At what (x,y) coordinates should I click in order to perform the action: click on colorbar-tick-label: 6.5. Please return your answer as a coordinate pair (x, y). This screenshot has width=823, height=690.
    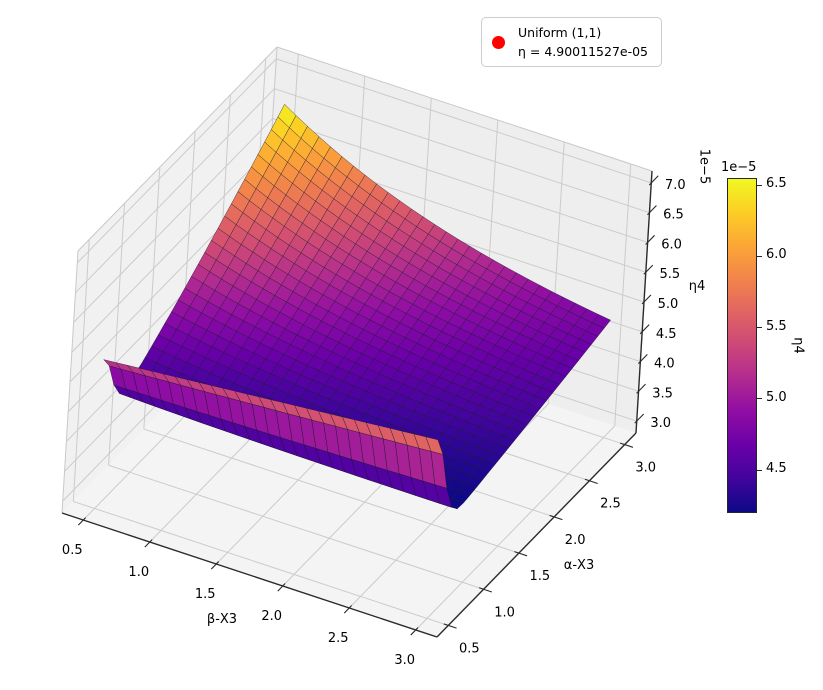
    Looking at the image, I should click on (776, 184).